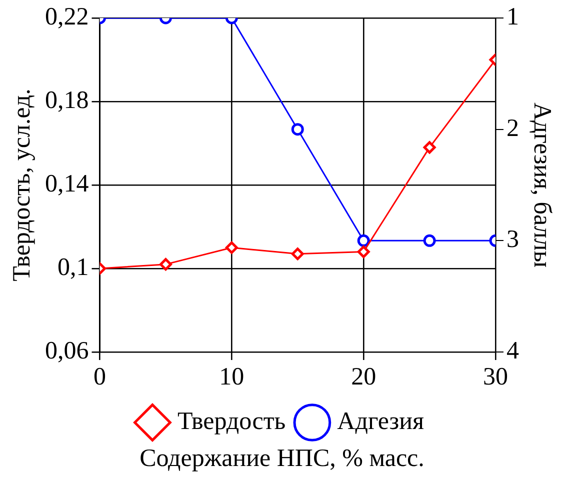 Image resolution: width=564 pixels, height=491 pixels. I want to click on y-tick-label: 0,14, so click(67, 184).